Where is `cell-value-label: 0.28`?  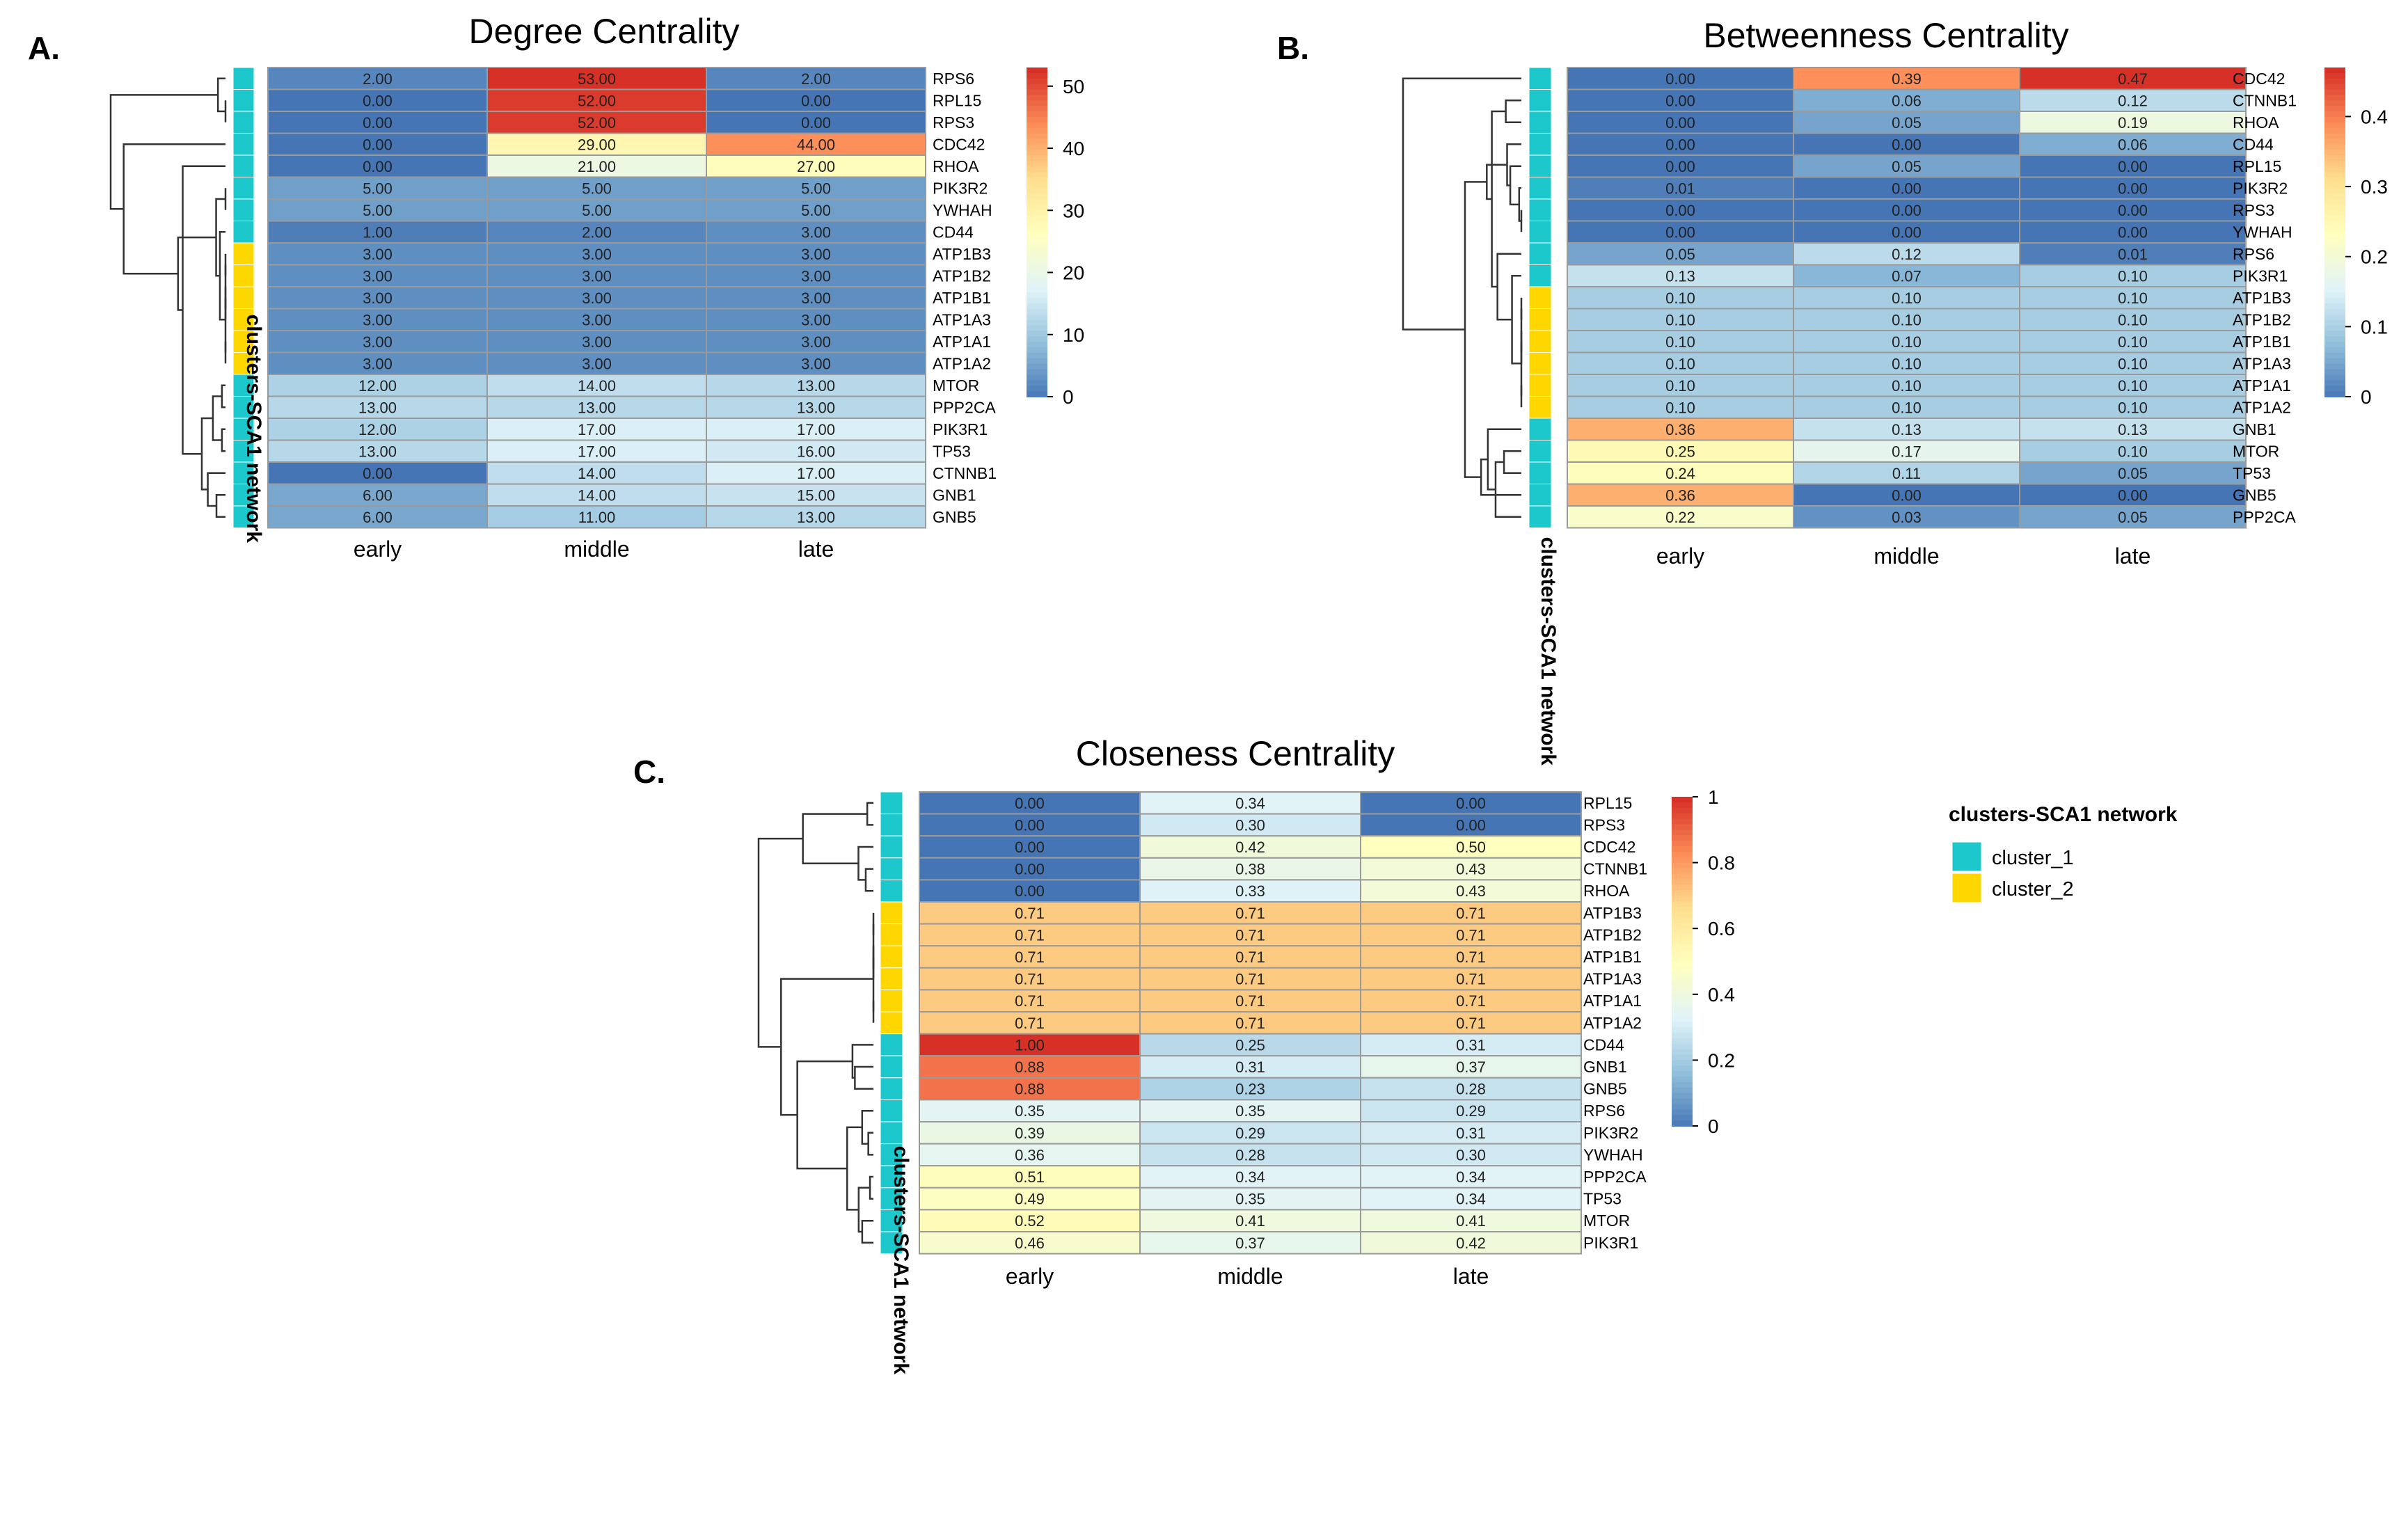
cell-value-label: 0.28 is located at coordinates (1250, 1155).